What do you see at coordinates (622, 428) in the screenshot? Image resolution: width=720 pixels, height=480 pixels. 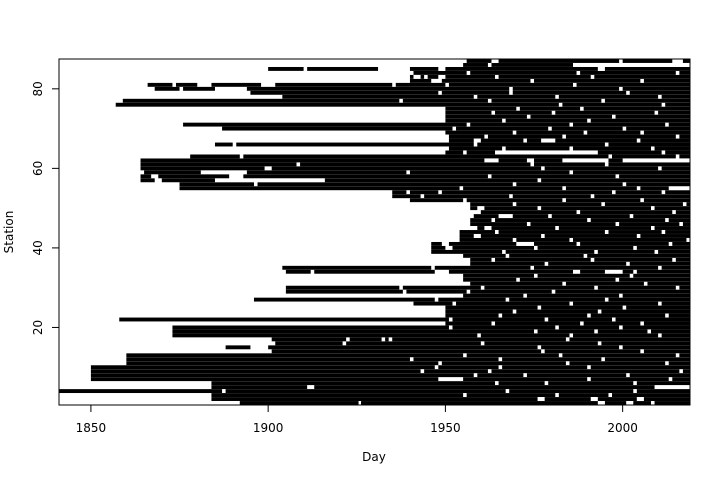 I see `x-tick-label: 2000` at bounding box center [622, 428].